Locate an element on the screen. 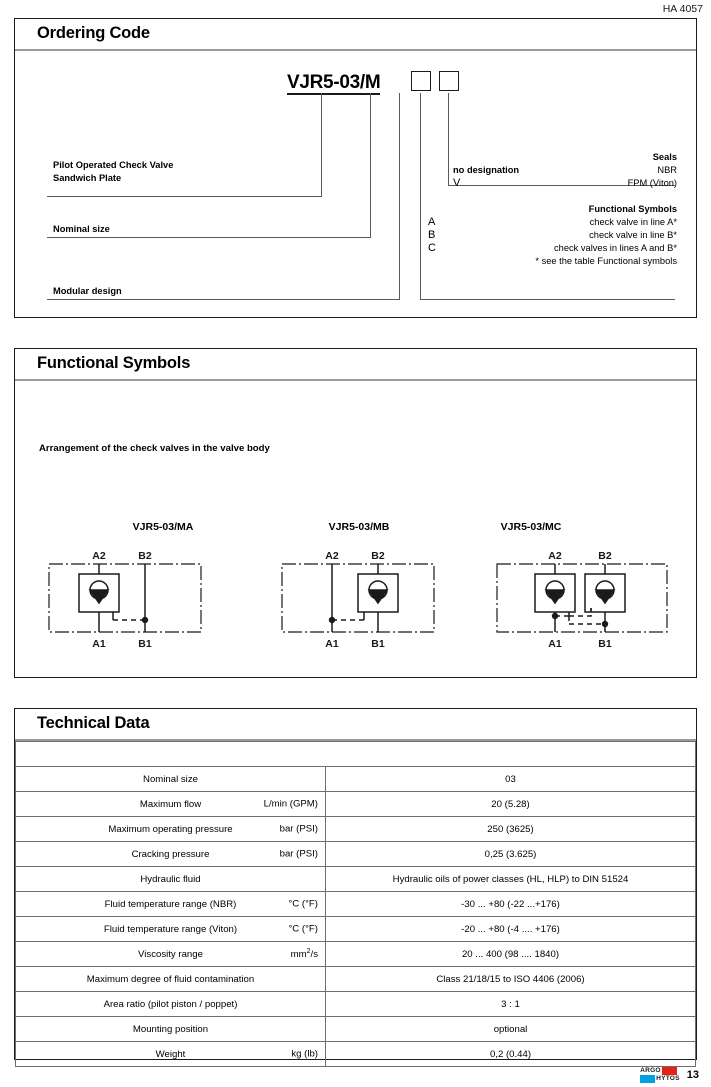  table-cell-label: Maximum flow L/min (GPM) is located at coordinates (170, 804).